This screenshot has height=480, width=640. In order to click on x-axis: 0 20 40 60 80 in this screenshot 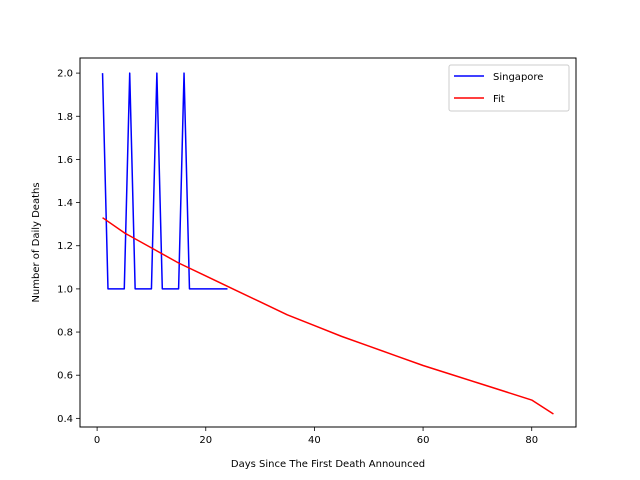, I will do `click(316, 436)`.